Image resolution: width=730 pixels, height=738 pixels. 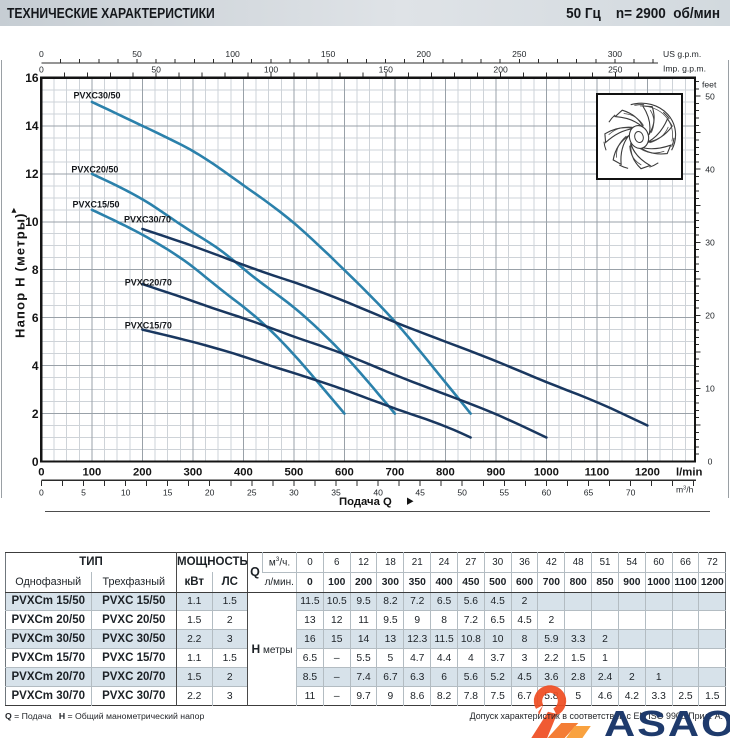 What do you see at coordinates (597, 472) in the screenshot?
I see `svg-text: 1100` at bounding box center [597, 472].